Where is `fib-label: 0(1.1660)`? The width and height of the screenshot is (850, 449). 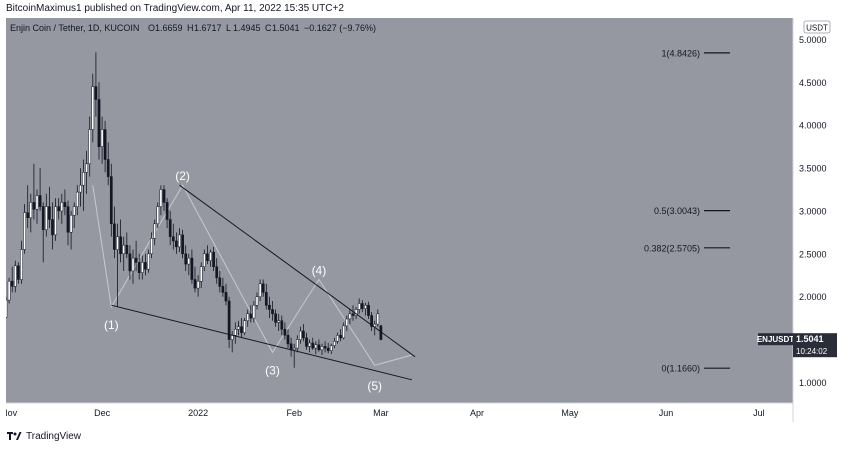
fib-label: 0(1.1660) is located at coordinates (680, 369).